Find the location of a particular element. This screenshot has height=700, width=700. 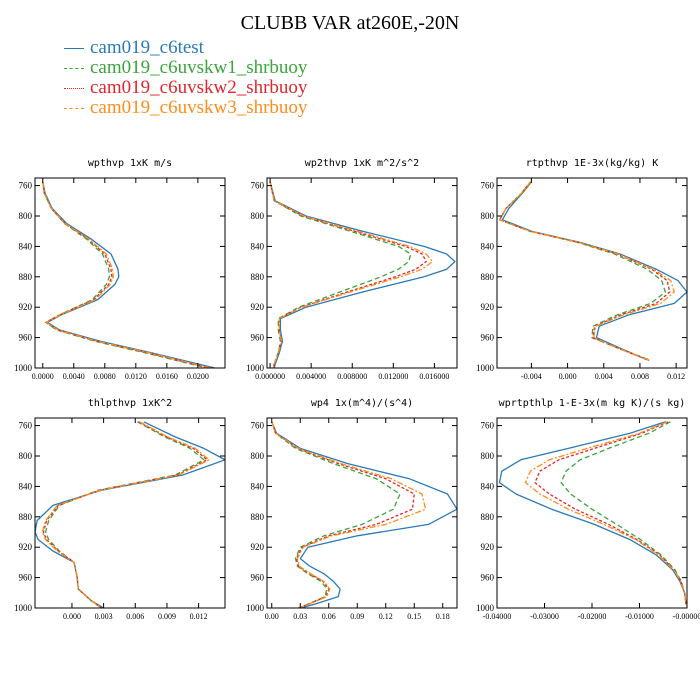

x-tick-label: -0.03000 is located at coordinates (544, 616).